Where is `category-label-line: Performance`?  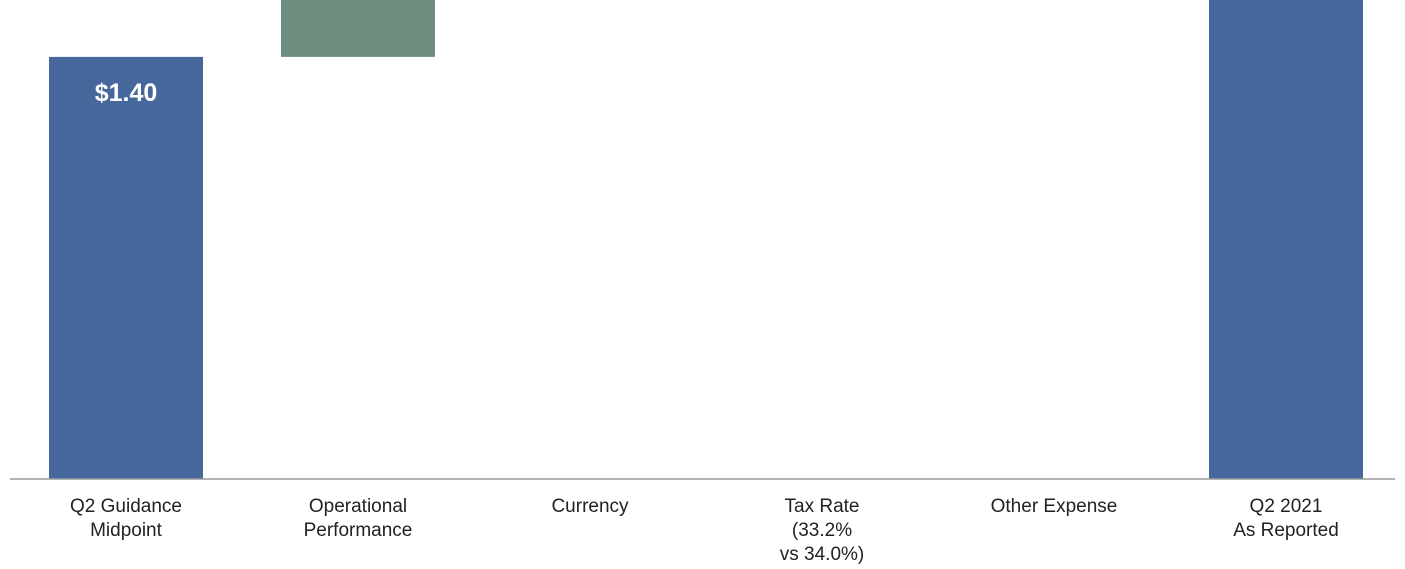
category-label-line: Performance is located at coordinates (358, 530).